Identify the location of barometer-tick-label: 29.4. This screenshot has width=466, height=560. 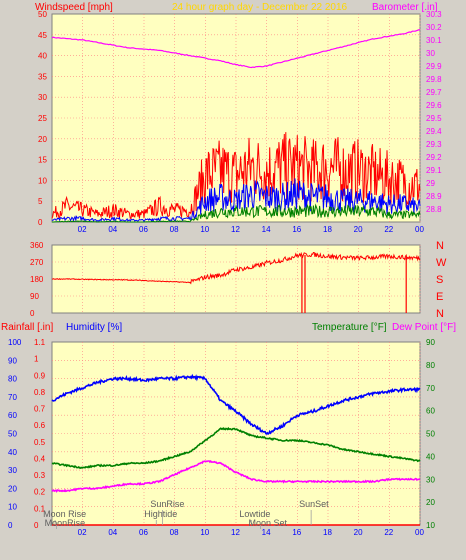
(434, 131).